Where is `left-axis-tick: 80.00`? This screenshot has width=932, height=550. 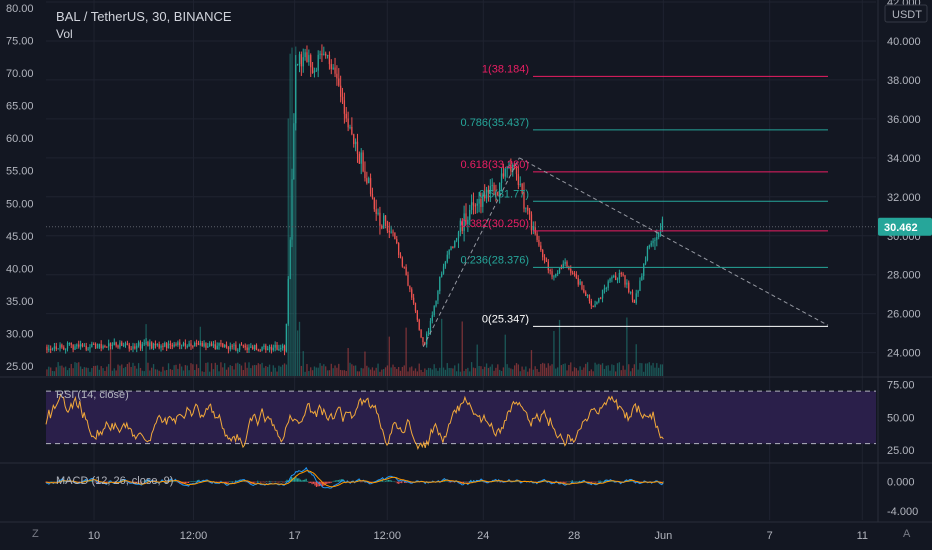 left-axis-tick: 80.00 is located at coordinates (20, 9).